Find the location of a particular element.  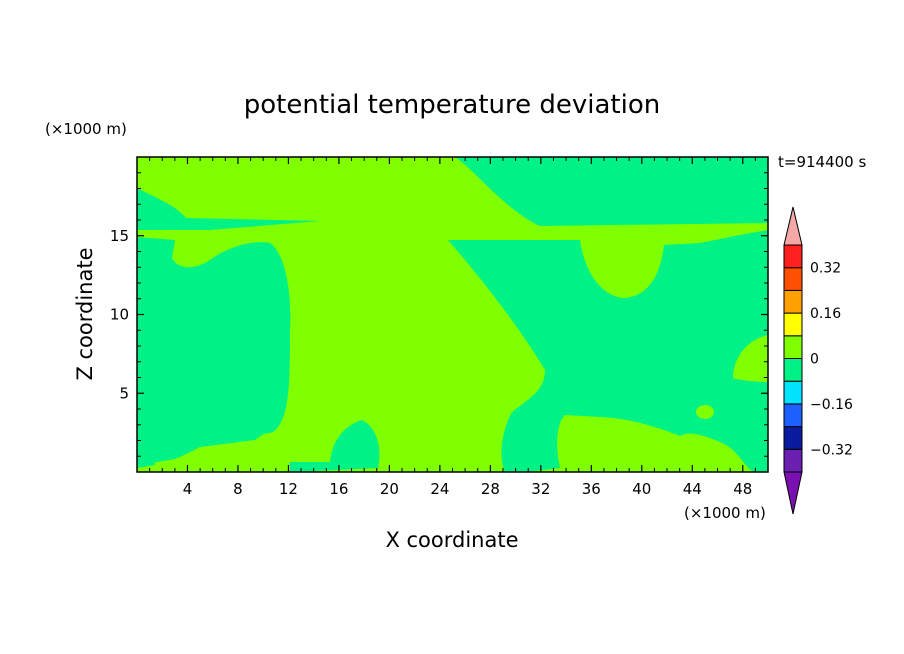

colorbar-tick-label: −0.32 is located at coordinates (831, 450).